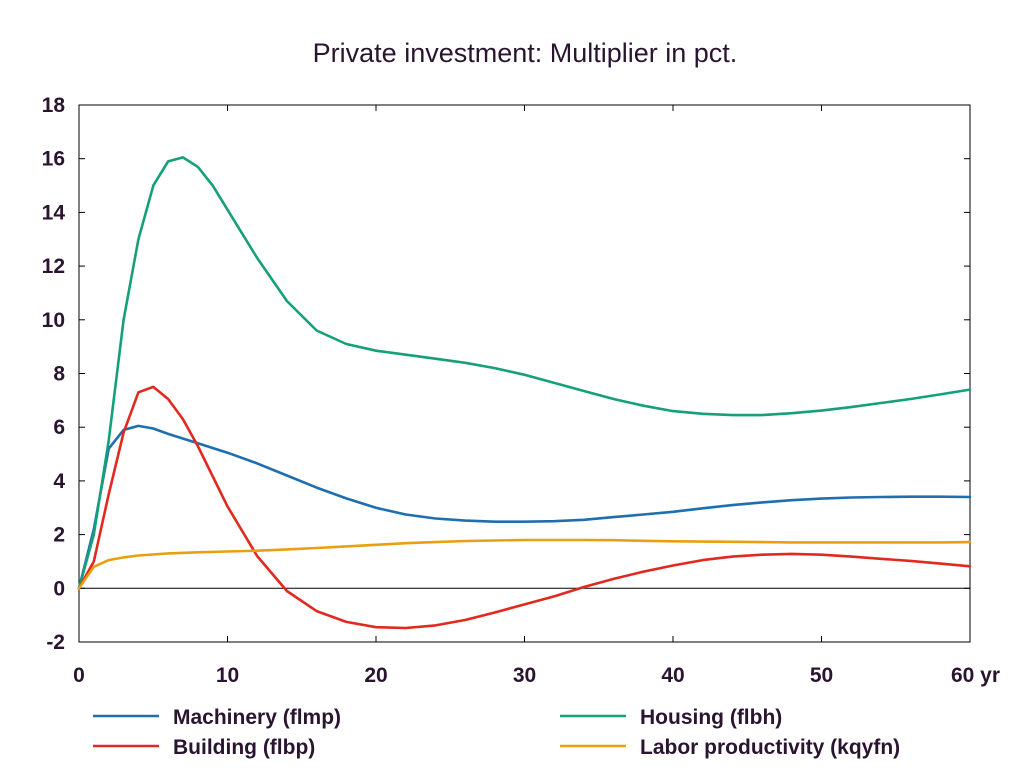  Describe the element at coordinates (975, 675) in the screenshot. I see `x-tick-label: 60 yr` at that location.